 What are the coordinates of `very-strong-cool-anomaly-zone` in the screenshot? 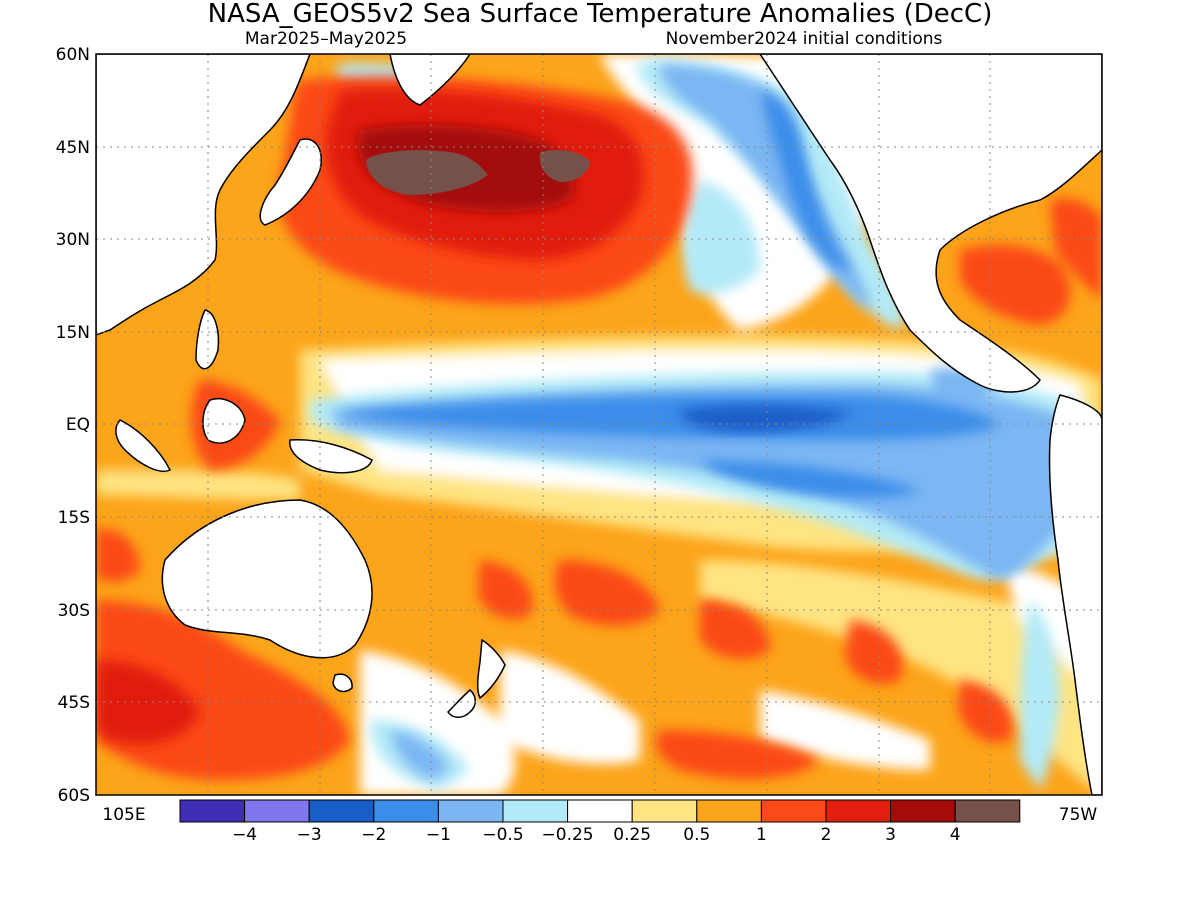 It's located at (765, 418).